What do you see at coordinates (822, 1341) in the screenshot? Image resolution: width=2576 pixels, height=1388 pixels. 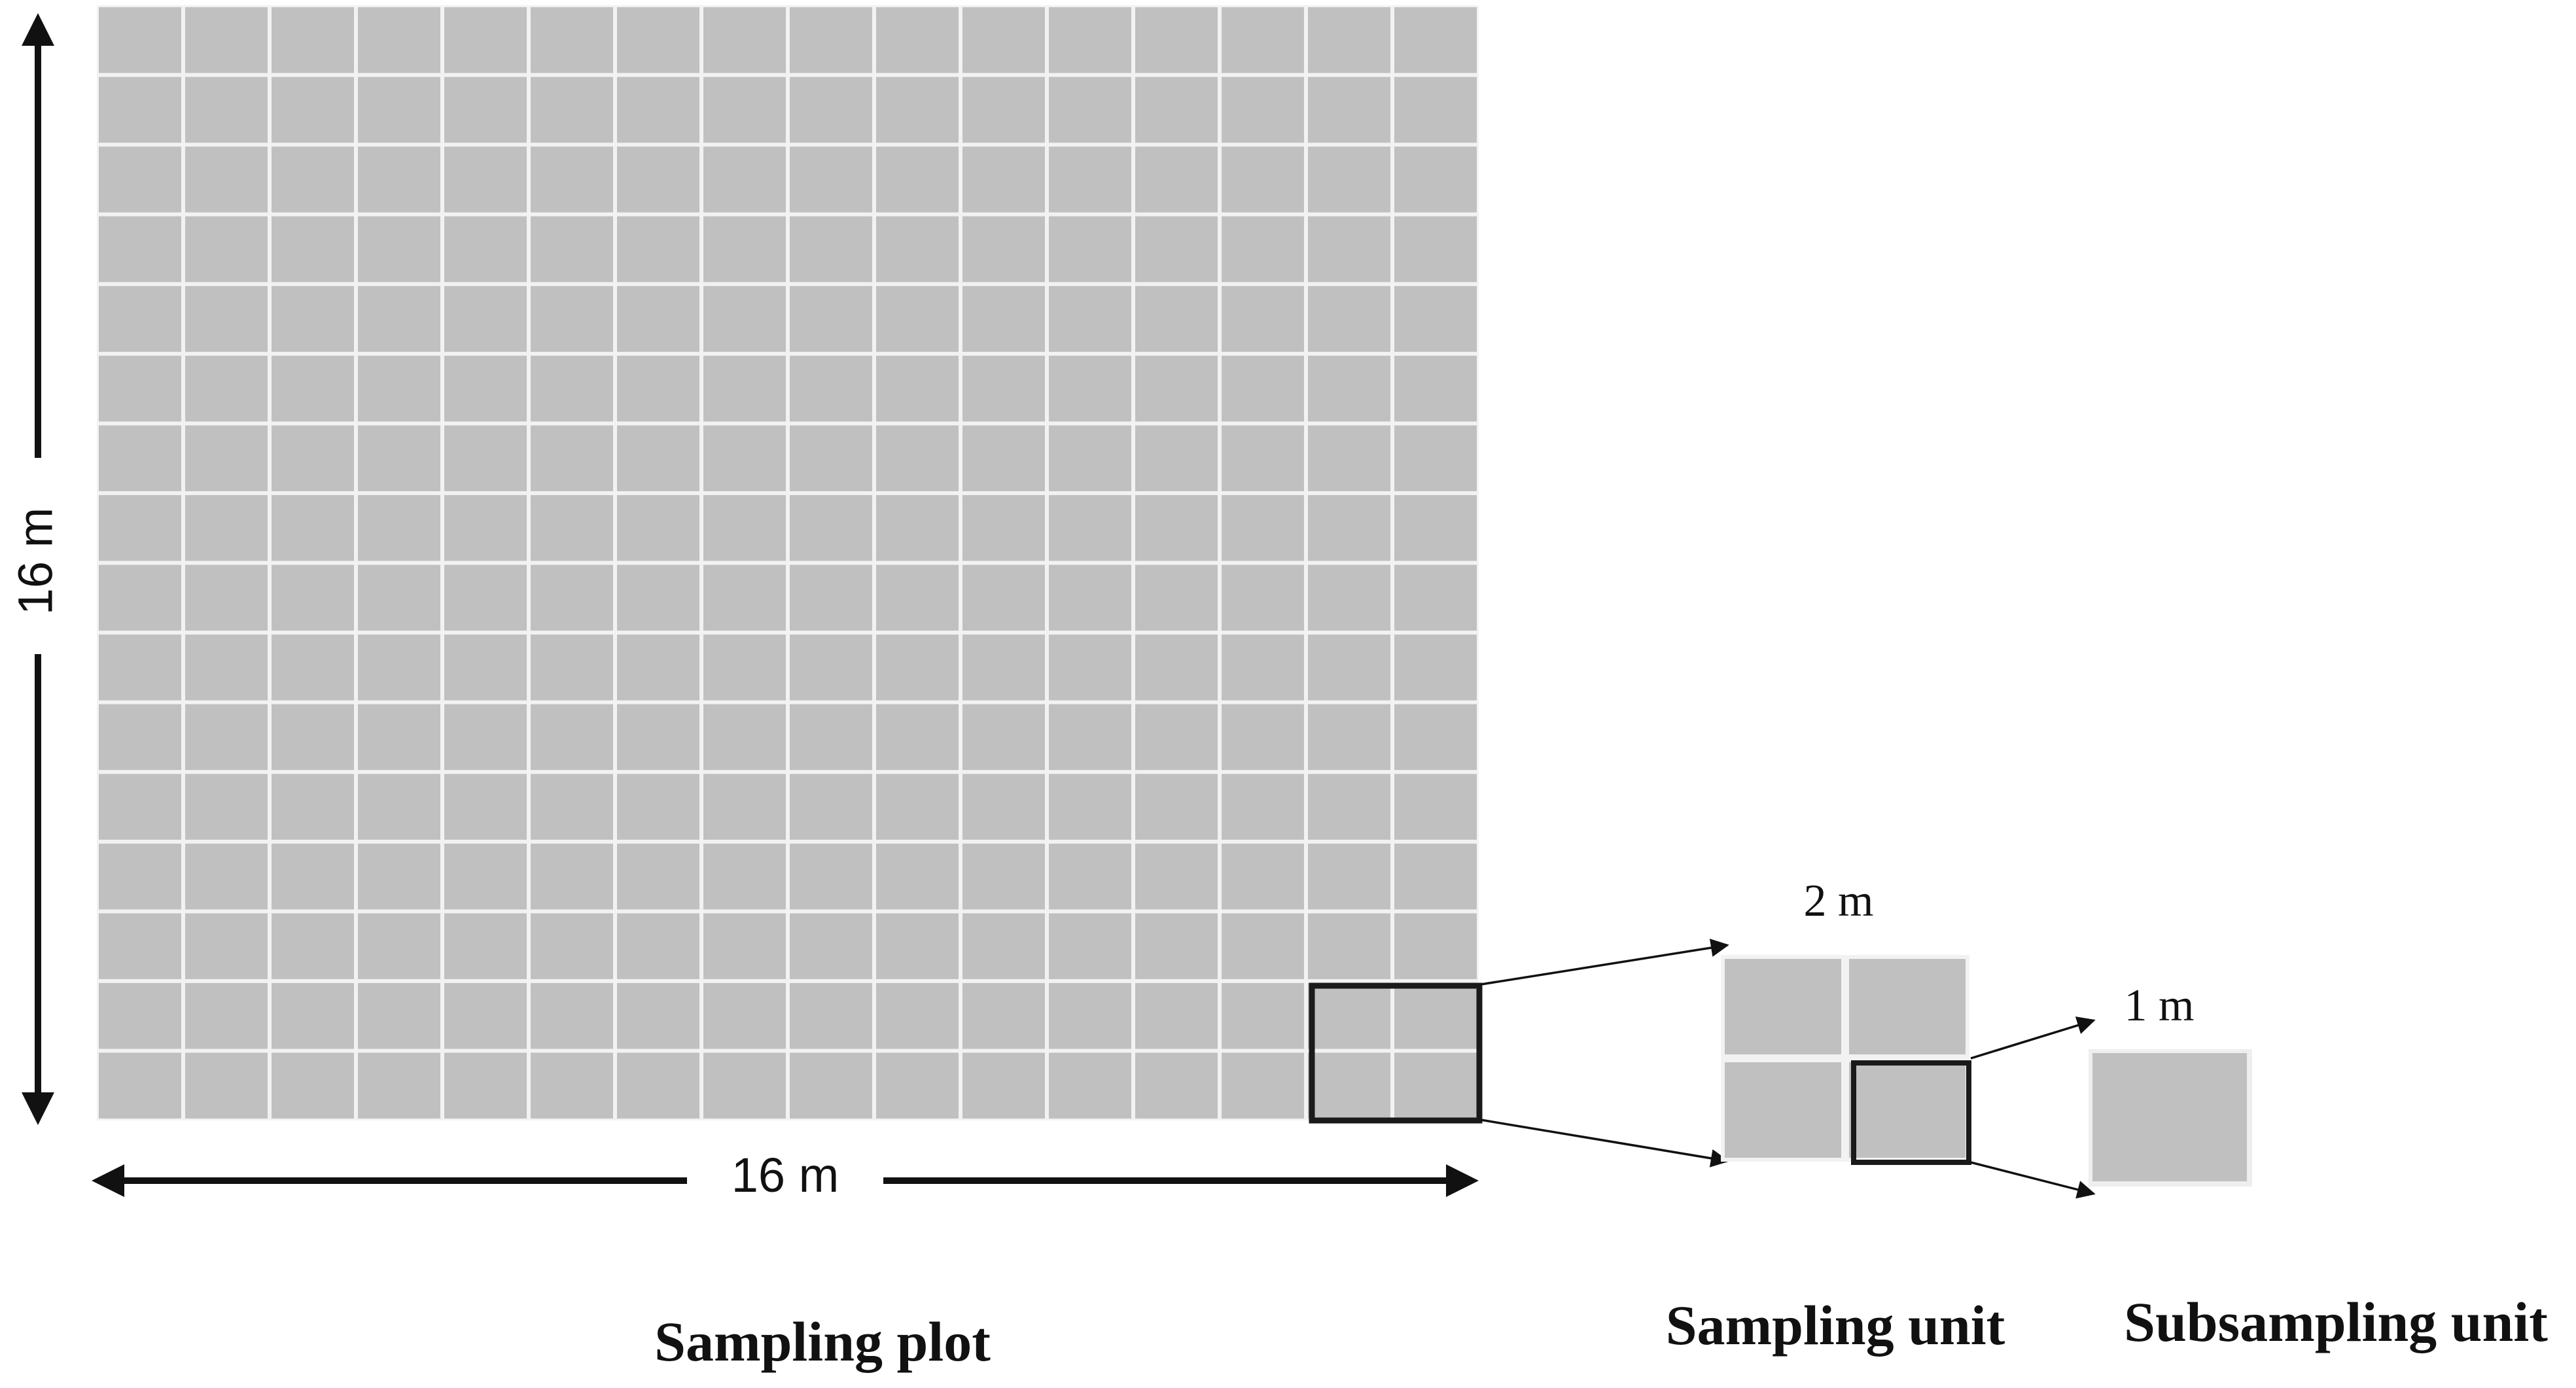 I see `sampling-plot-caption: Sampling plot` at bounding box center [822, 1341].